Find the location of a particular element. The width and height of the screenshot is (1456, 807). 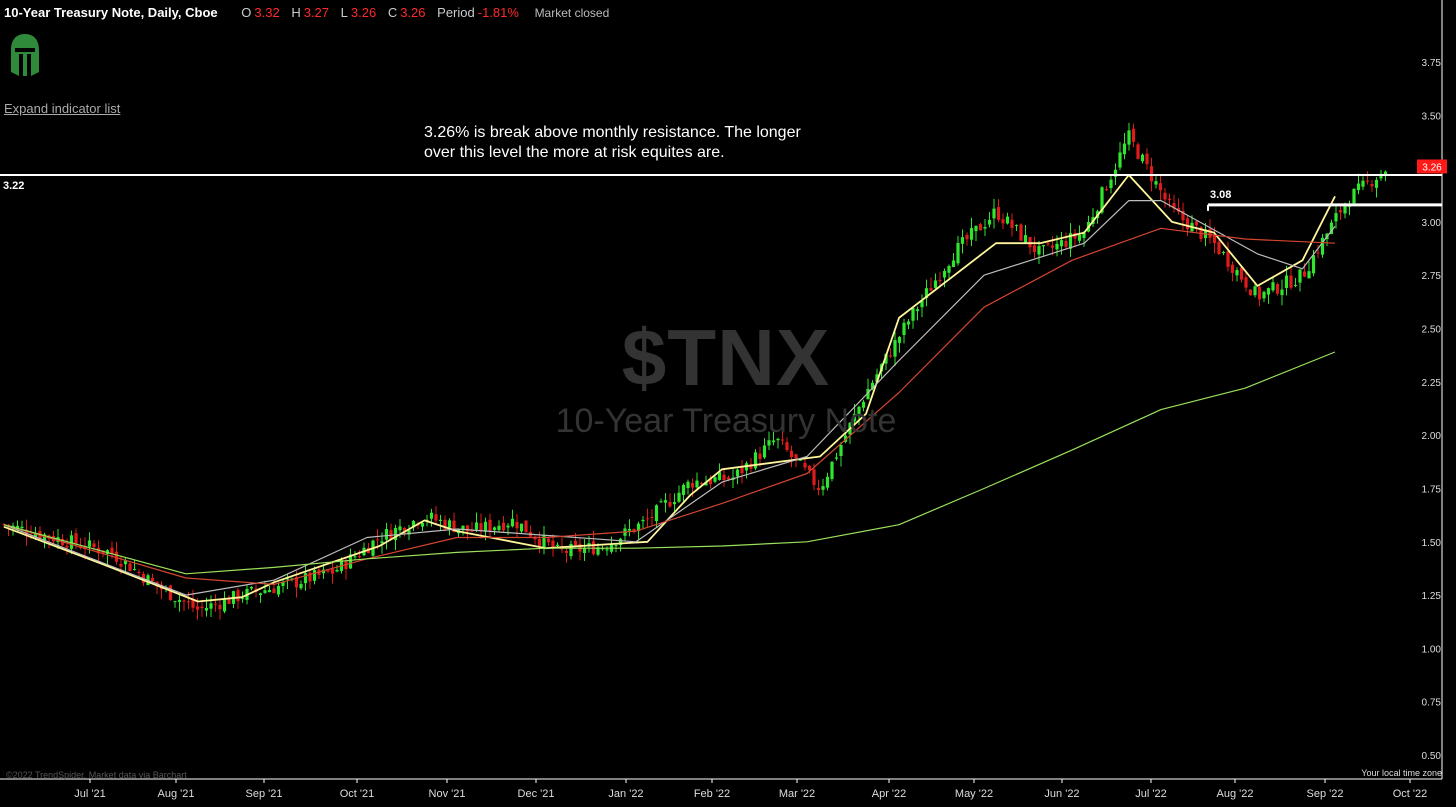

y-tick-label: 3.50 is located at coordinates (1432, 116).